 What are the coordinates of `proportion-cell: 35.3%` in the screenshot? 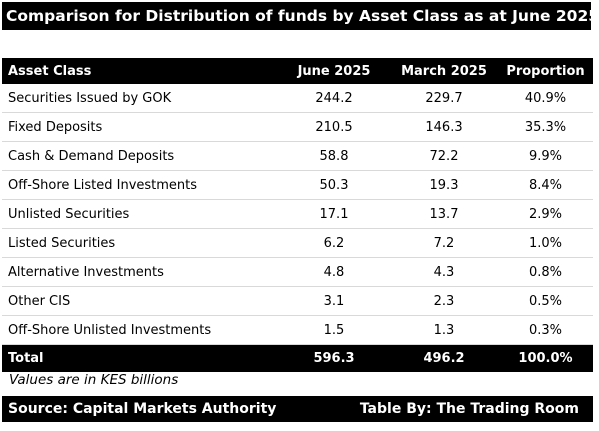 It's located at (545, 127).